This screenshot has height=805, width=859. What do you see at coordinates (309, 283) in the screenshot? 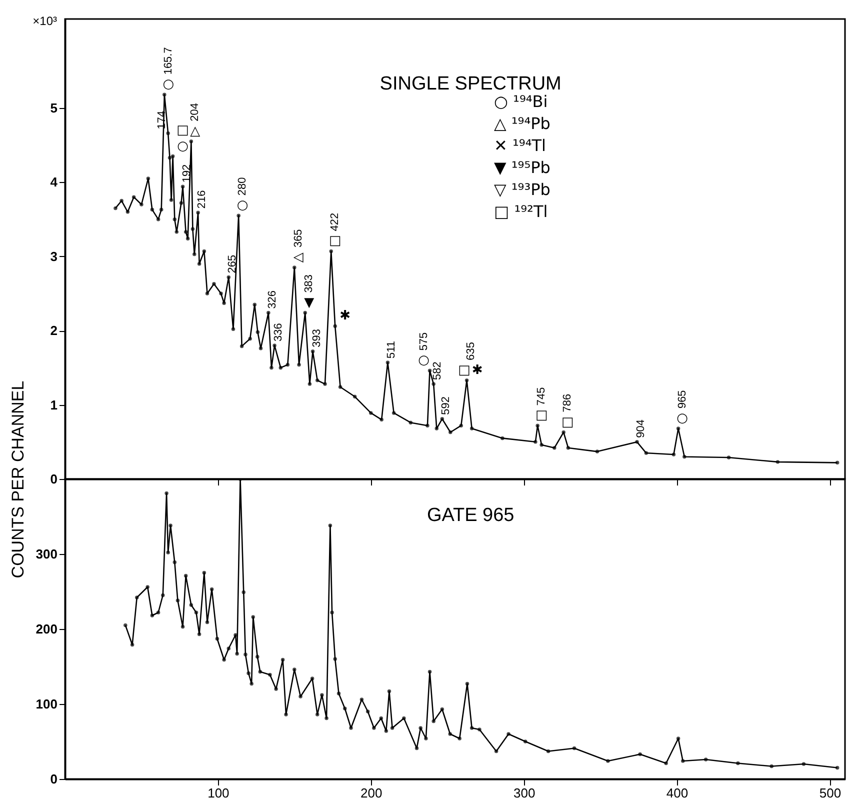
I see `annotation: 383` at bounding box center [309, 283].